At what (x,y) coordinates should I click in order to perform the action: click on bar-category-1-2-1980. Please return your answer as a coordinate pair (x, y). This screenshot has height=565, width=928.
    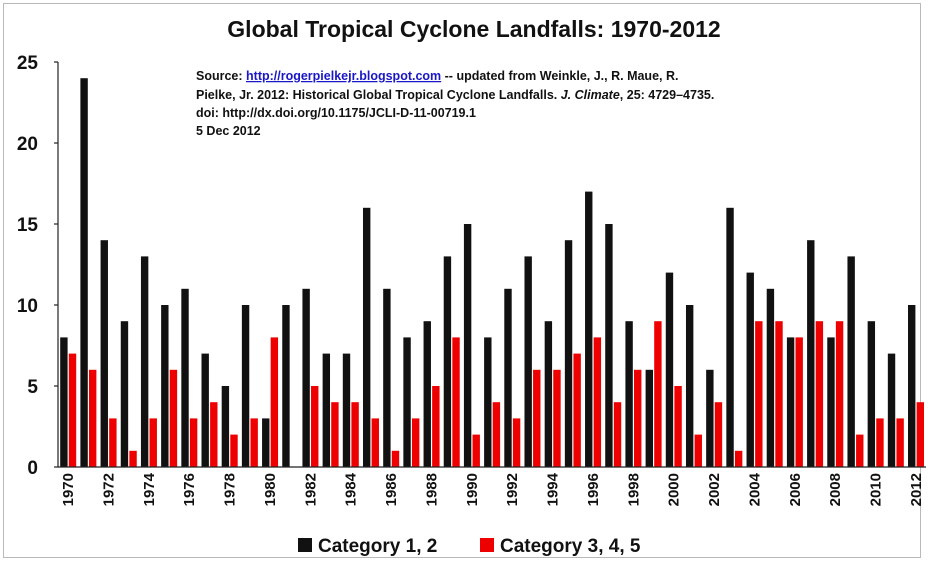
    Looking at the image, I should click on (266, 442).